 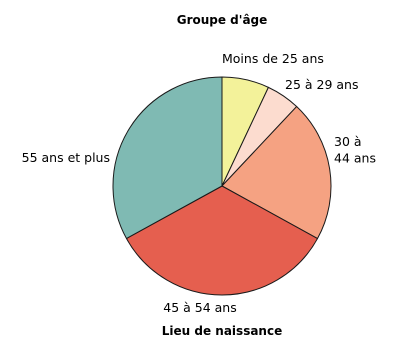 What do you see at coordinates (222, 20) in the screenshot?
I see `chart-title: Groupe d'âge` at bounding box center [222, 20].